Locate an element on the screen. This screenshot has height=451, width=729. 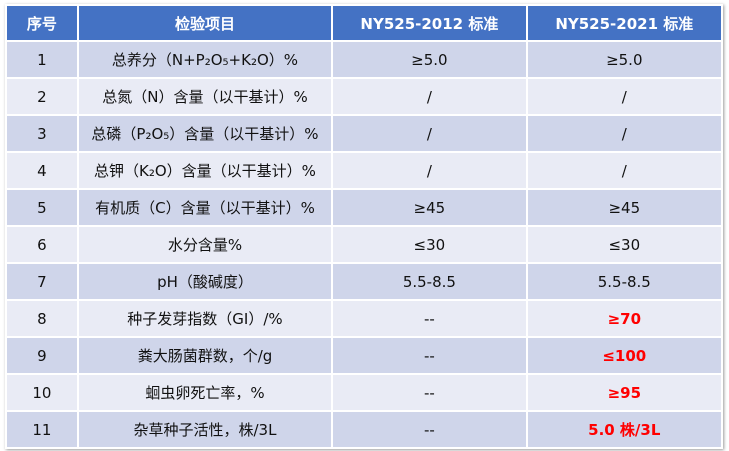
table-cell: 总养分（N+P₂O₅+K₂O）% is located at coordinates (205, 59).